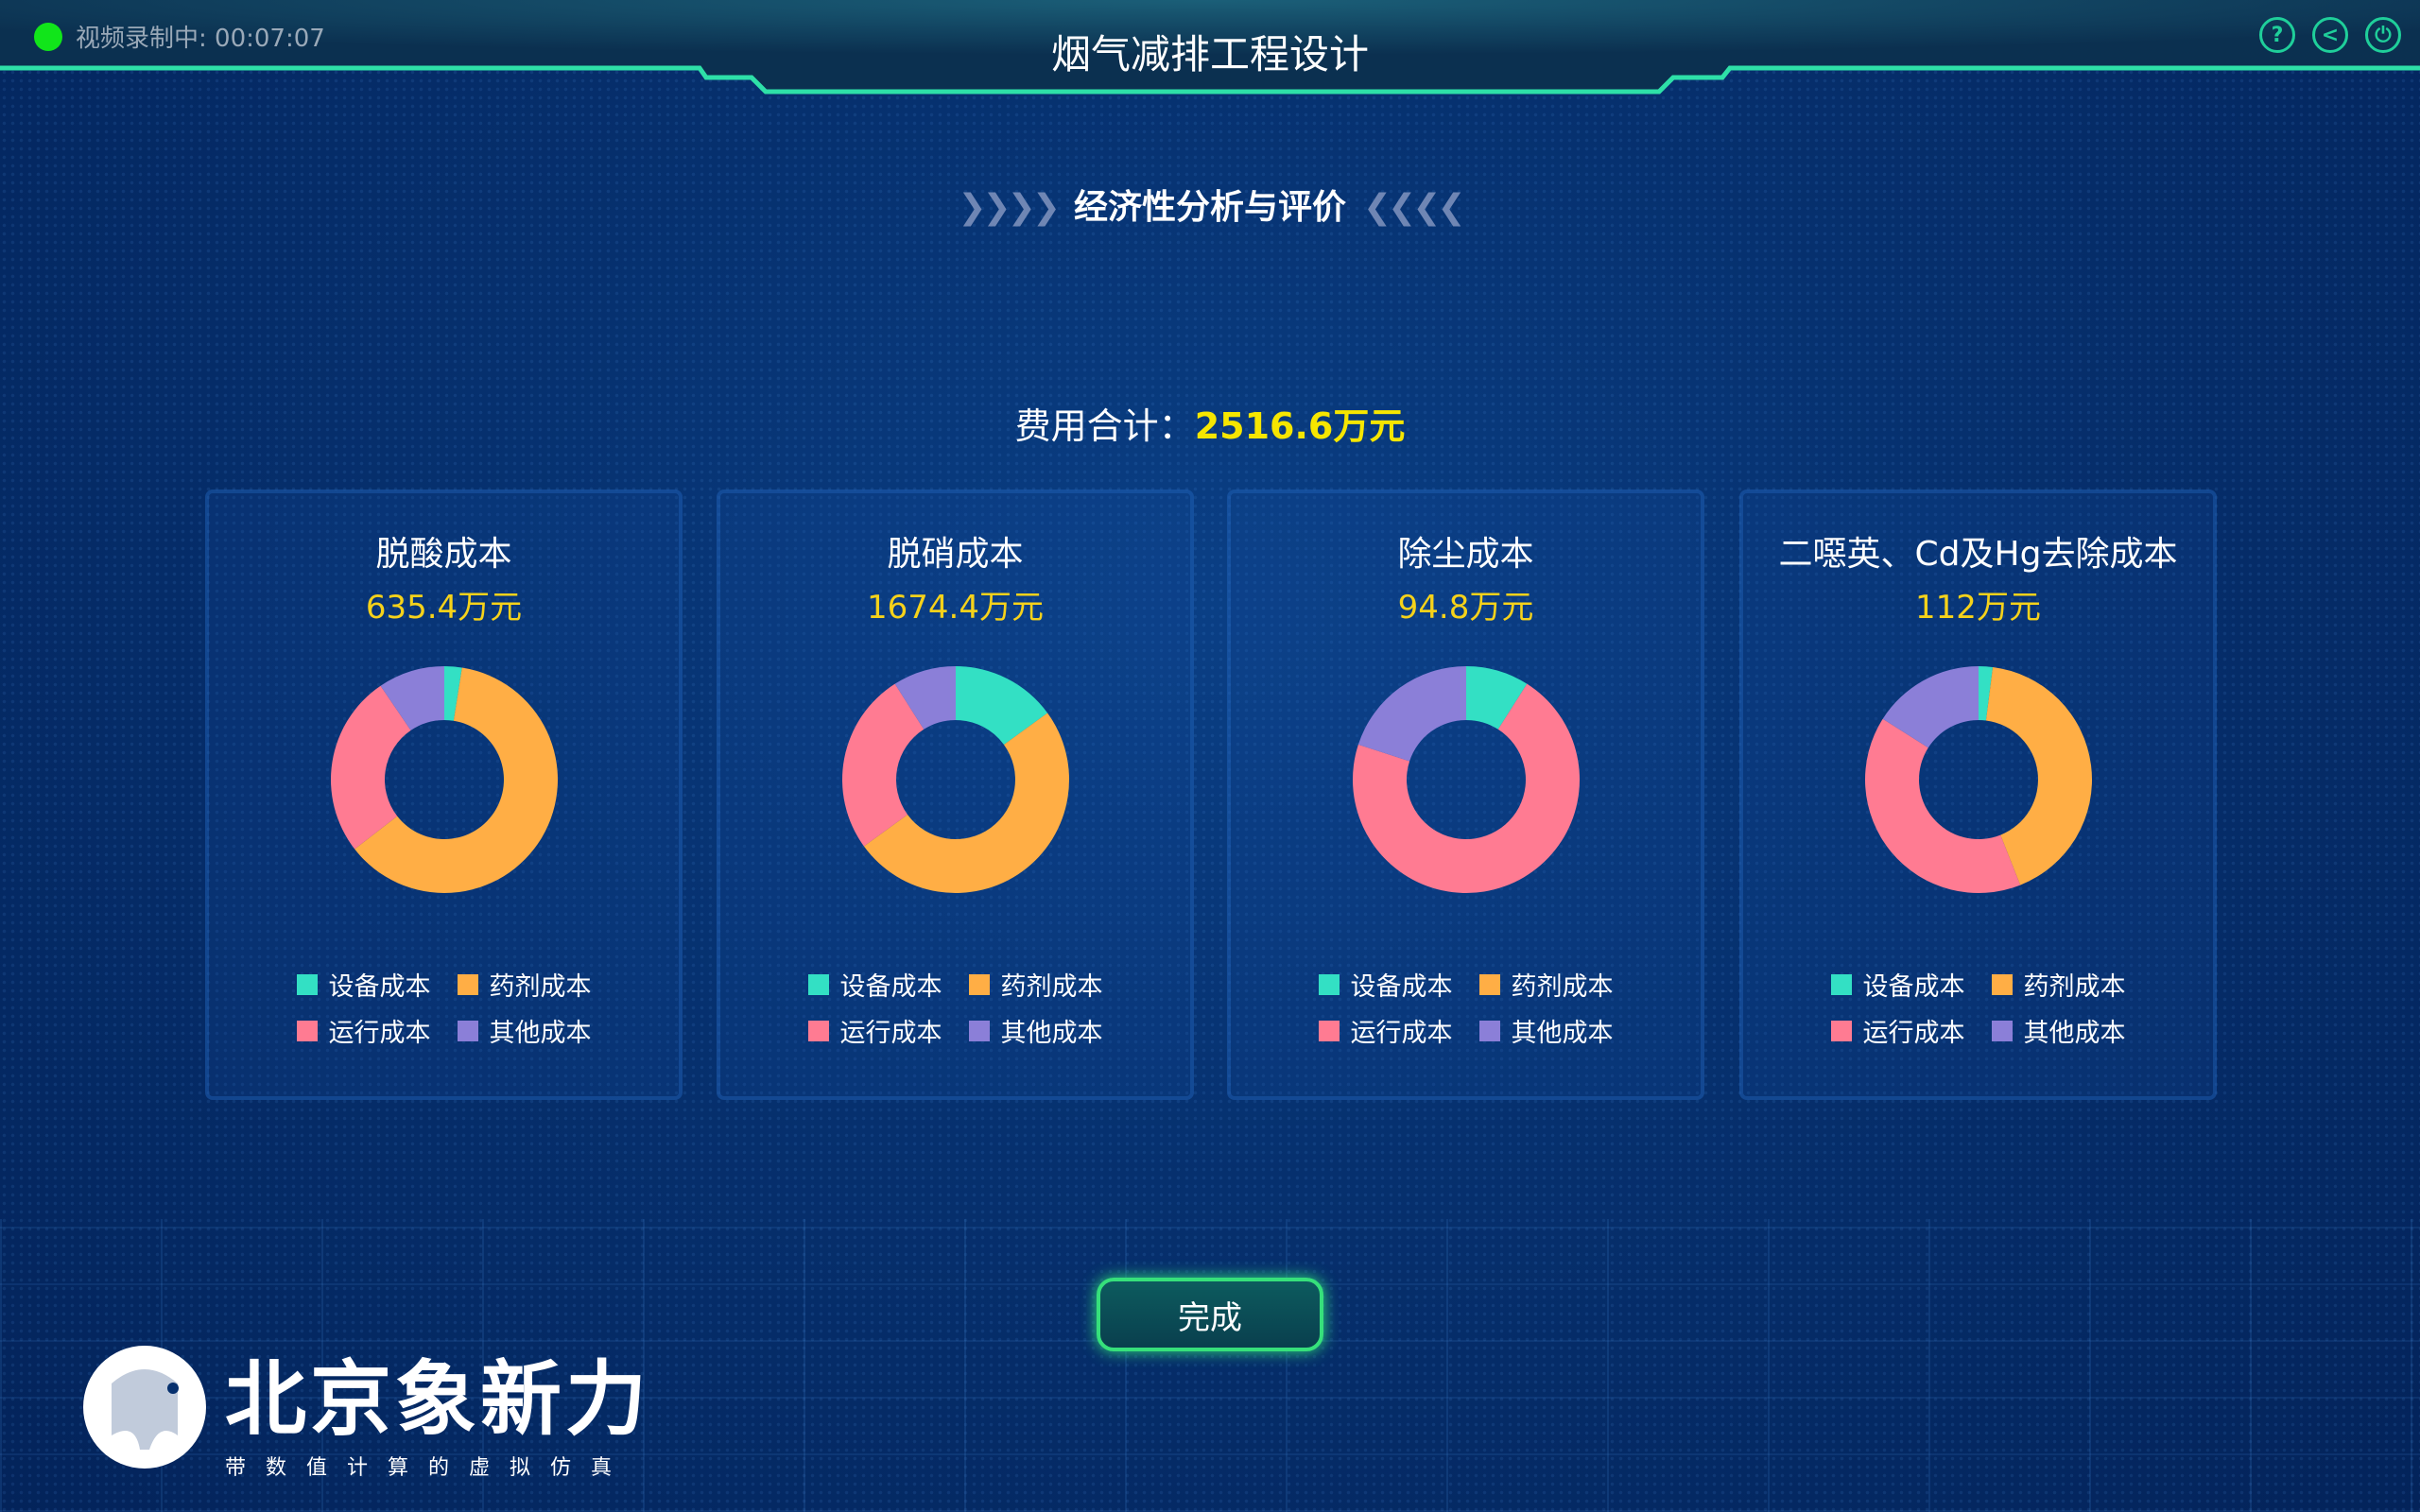  Describe the element at coordinates (2277, 35) in the screenshot. I see `help-icon: ?` at that location.